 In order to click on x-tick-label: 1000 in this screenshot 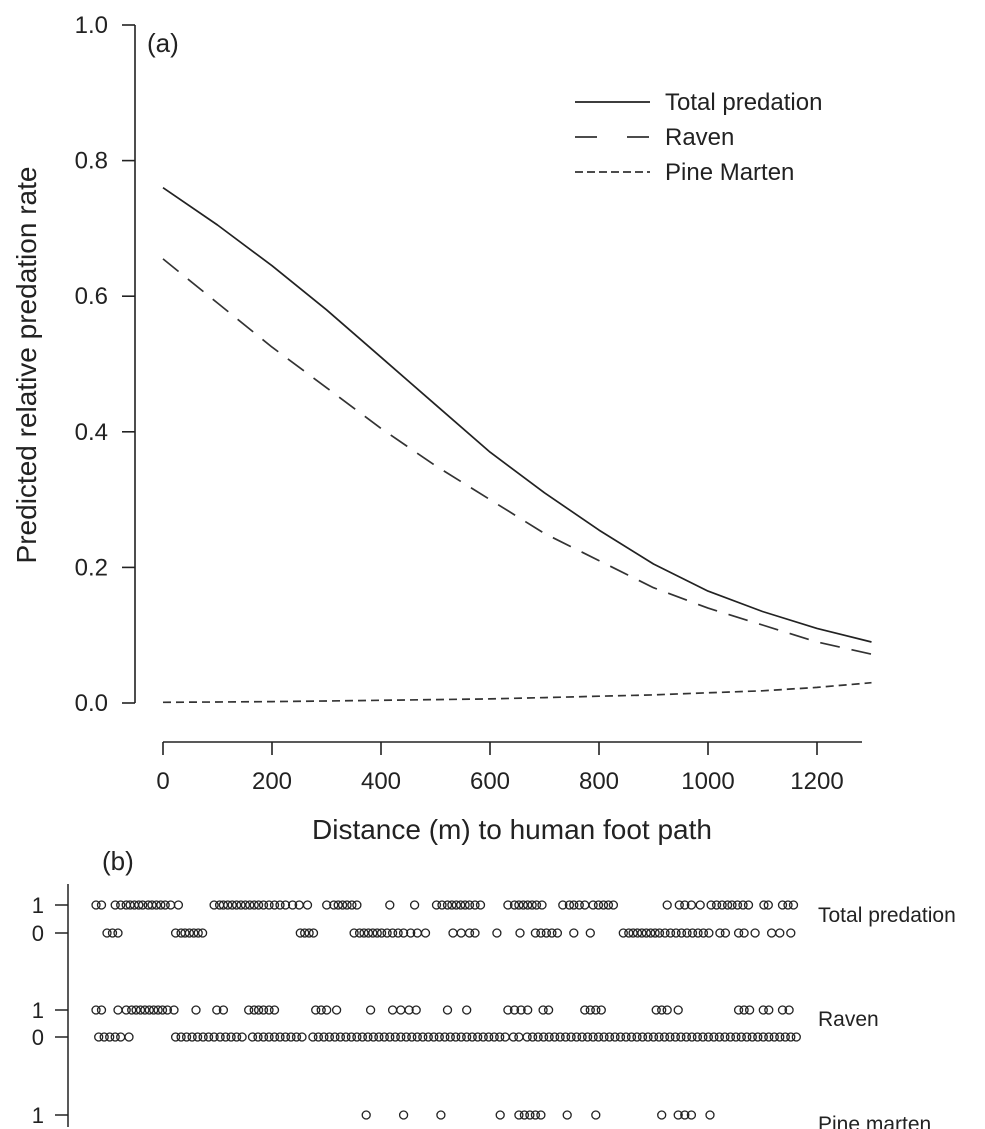, I will do `click(707, 781)`.